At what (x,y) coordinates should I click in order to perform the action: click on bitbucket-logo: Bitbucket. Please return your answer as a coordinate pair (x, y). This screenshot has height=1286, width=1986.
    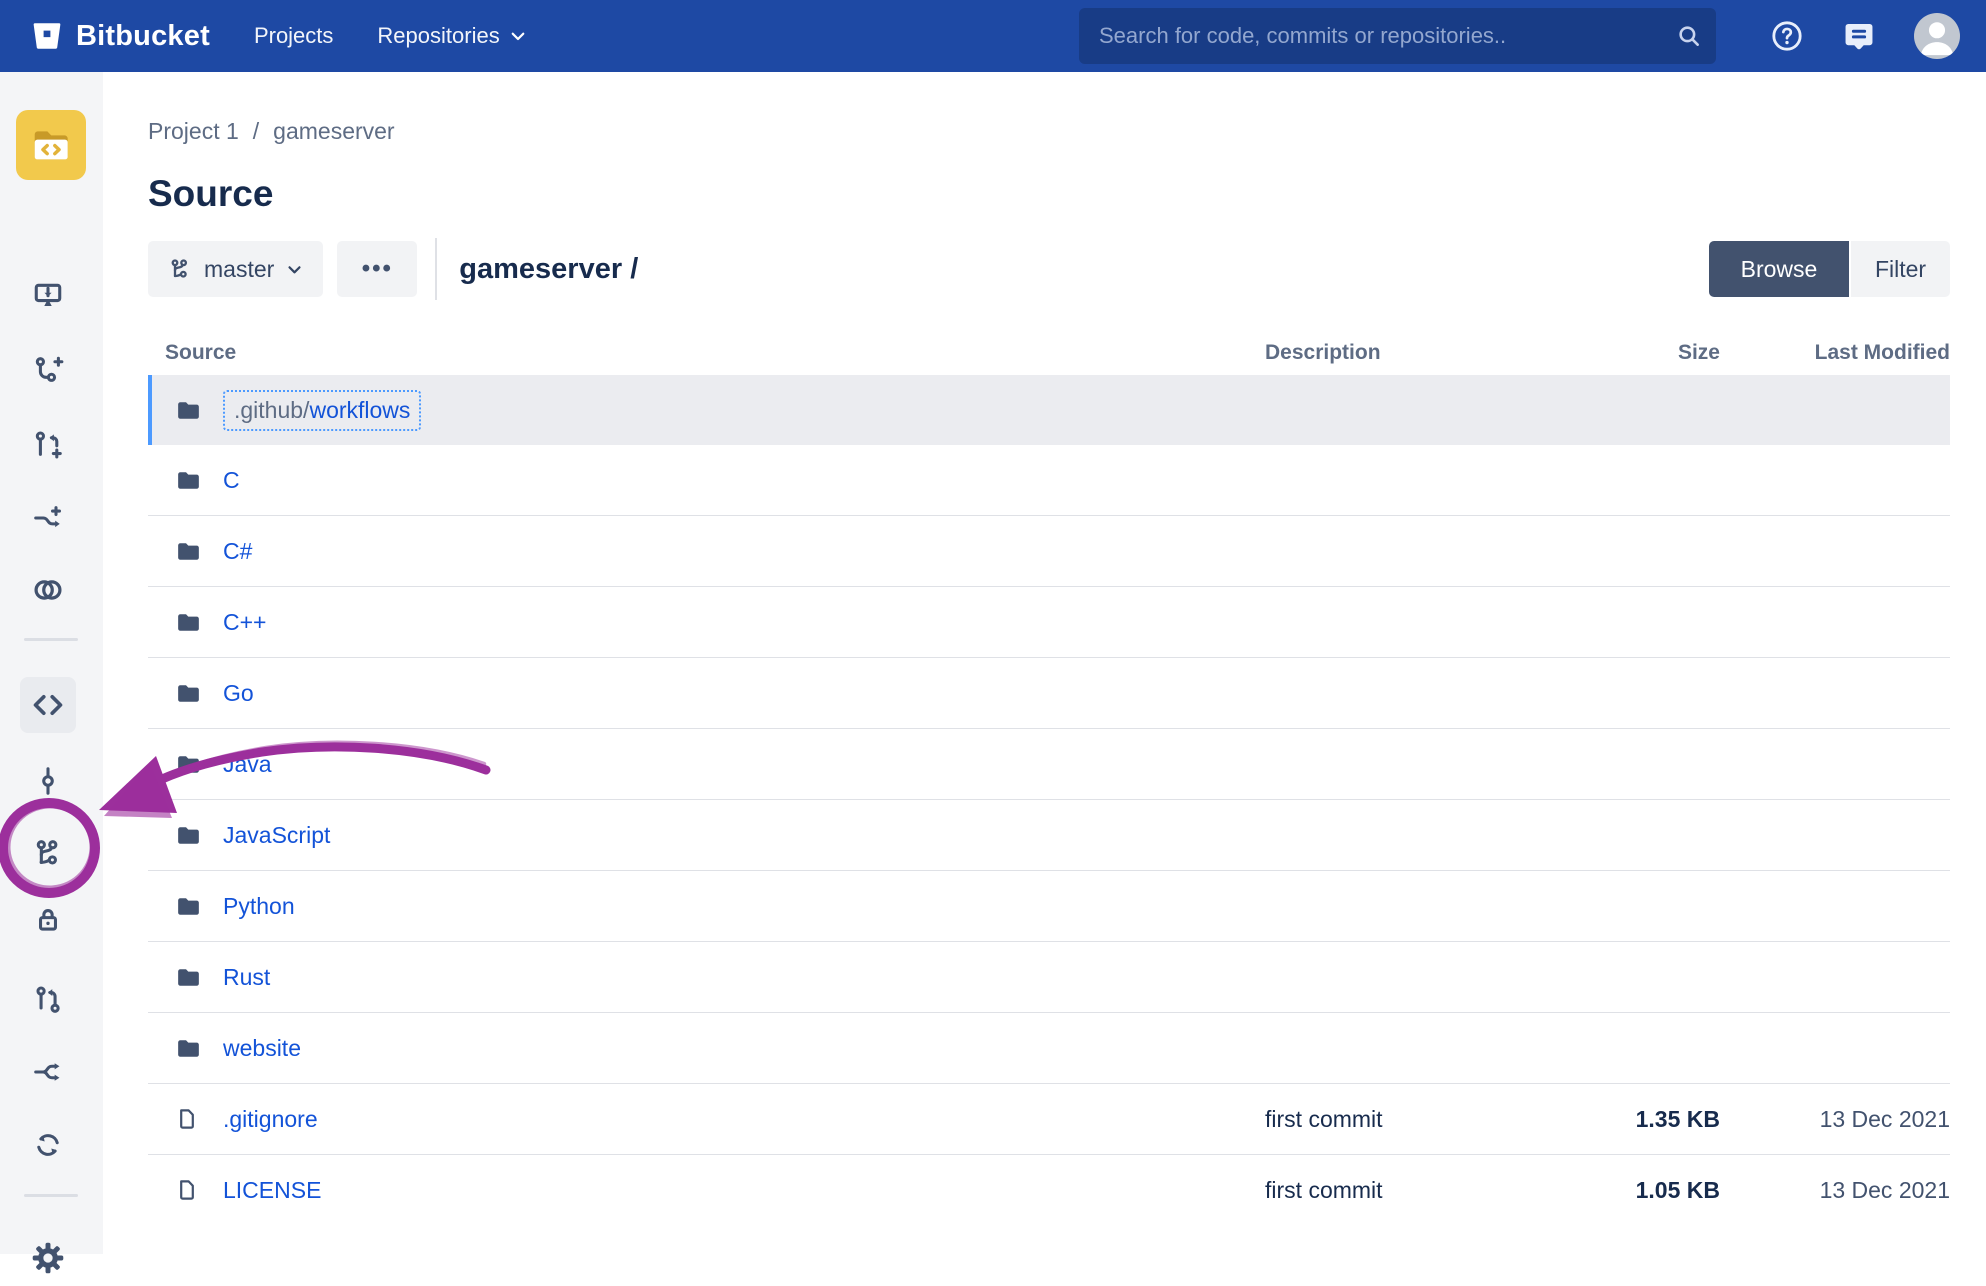
    Looking at the image, I should click on (120, 36).